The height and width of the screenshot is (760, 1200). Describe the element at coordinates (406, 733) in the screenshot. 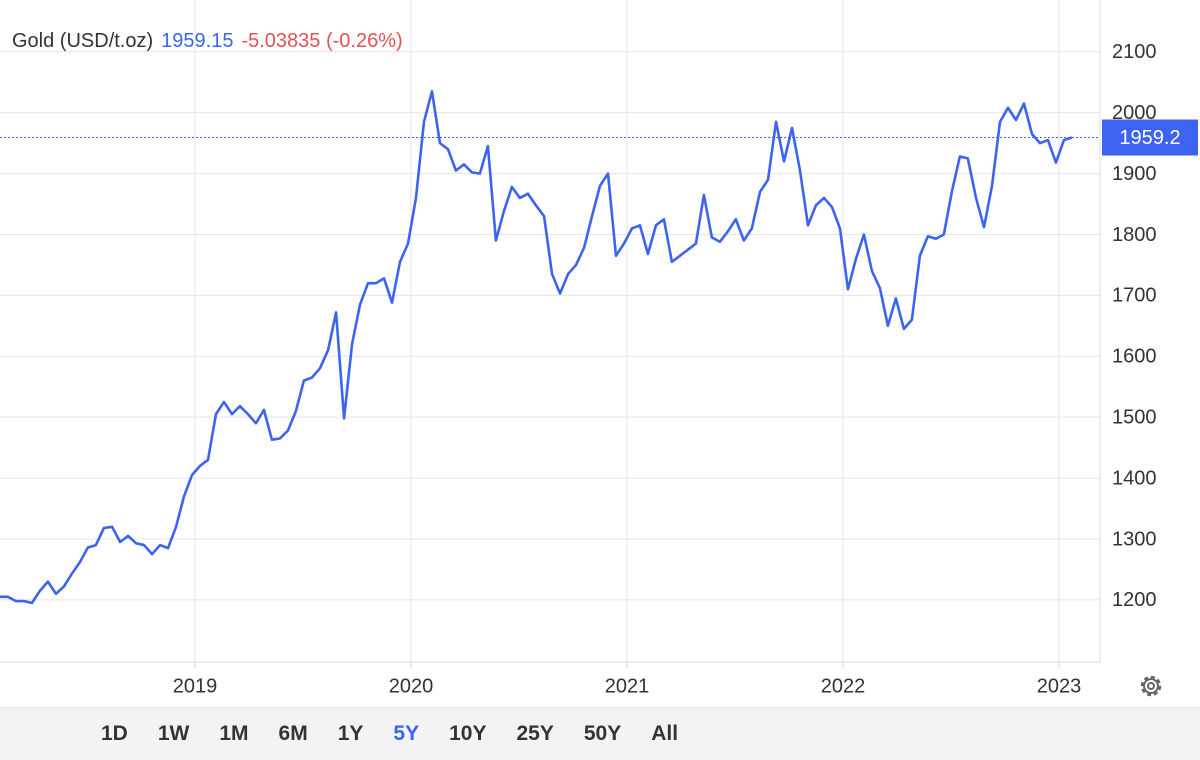

I see `range-button: 5Y` at that location.